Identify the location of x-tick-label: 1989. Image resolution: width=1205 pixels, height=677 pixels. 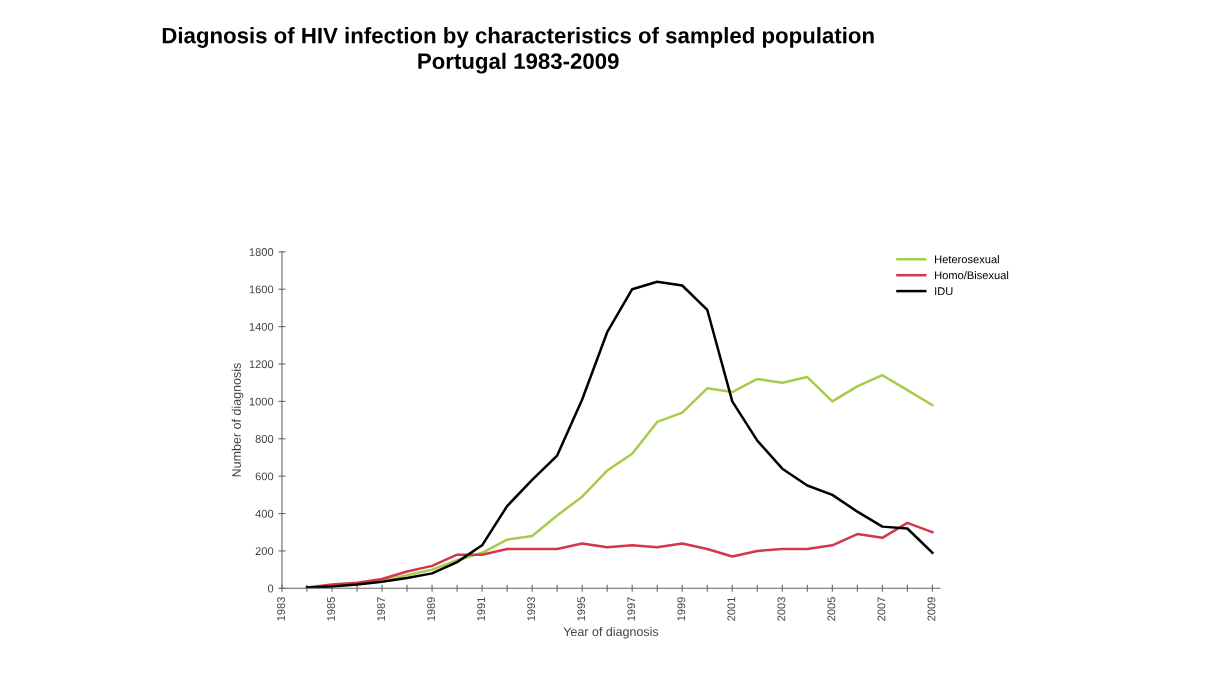
(431, 609).